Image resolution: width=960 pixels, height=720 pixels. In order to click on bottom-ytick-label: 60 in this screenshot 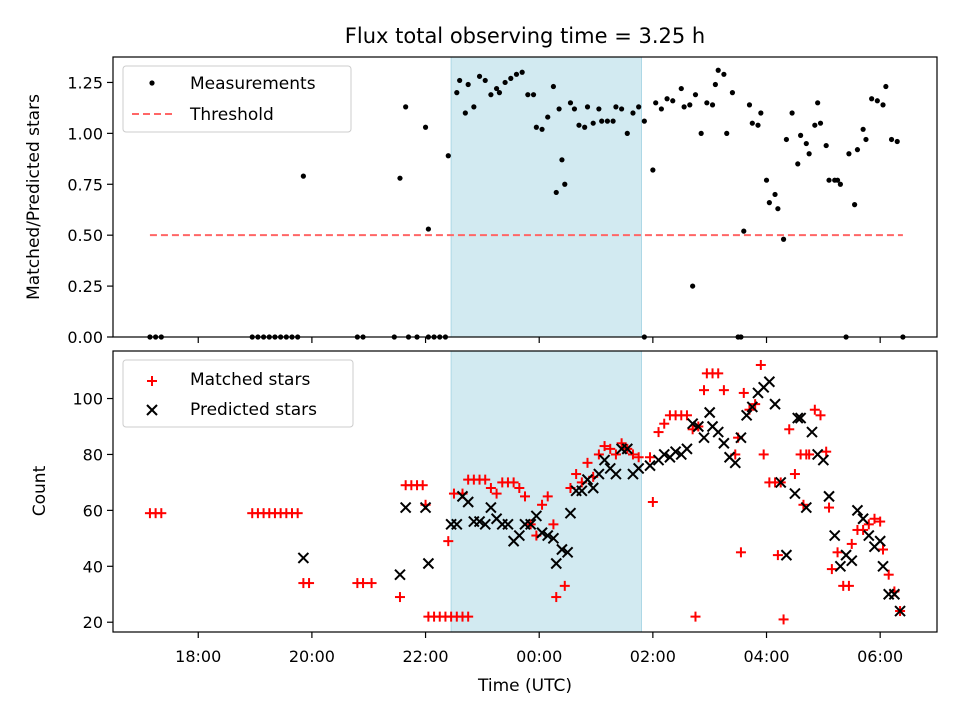, I will do `click(93, 510)`.